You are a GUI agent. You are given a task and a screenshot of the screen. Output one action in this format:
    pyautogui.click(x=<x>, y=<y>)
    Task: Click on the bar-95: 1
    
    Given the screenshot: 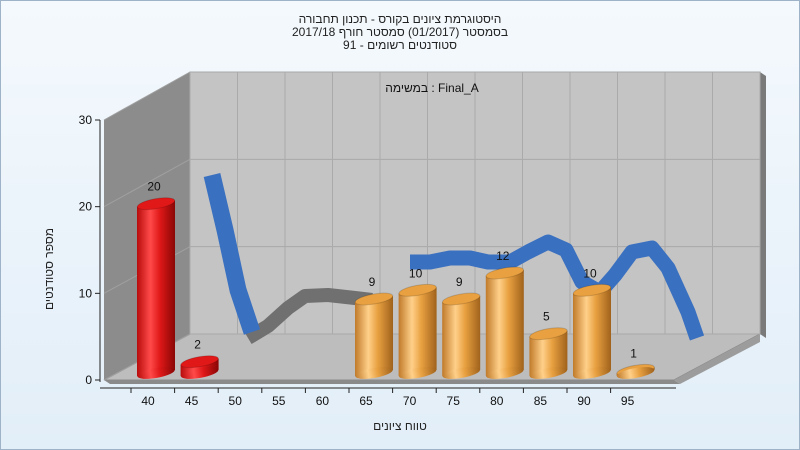 What is the action you would take?
    pyautogui.click(x=635, y=362)
    